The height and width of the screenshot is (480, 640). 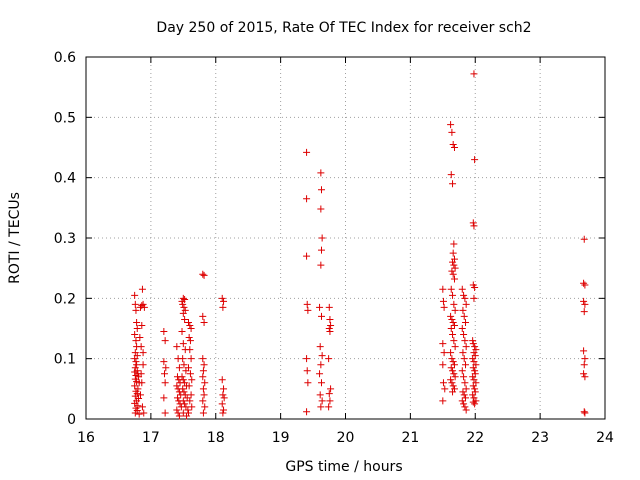 I want to click on y-tick-label: 0.4, so click(x=65, y=179).